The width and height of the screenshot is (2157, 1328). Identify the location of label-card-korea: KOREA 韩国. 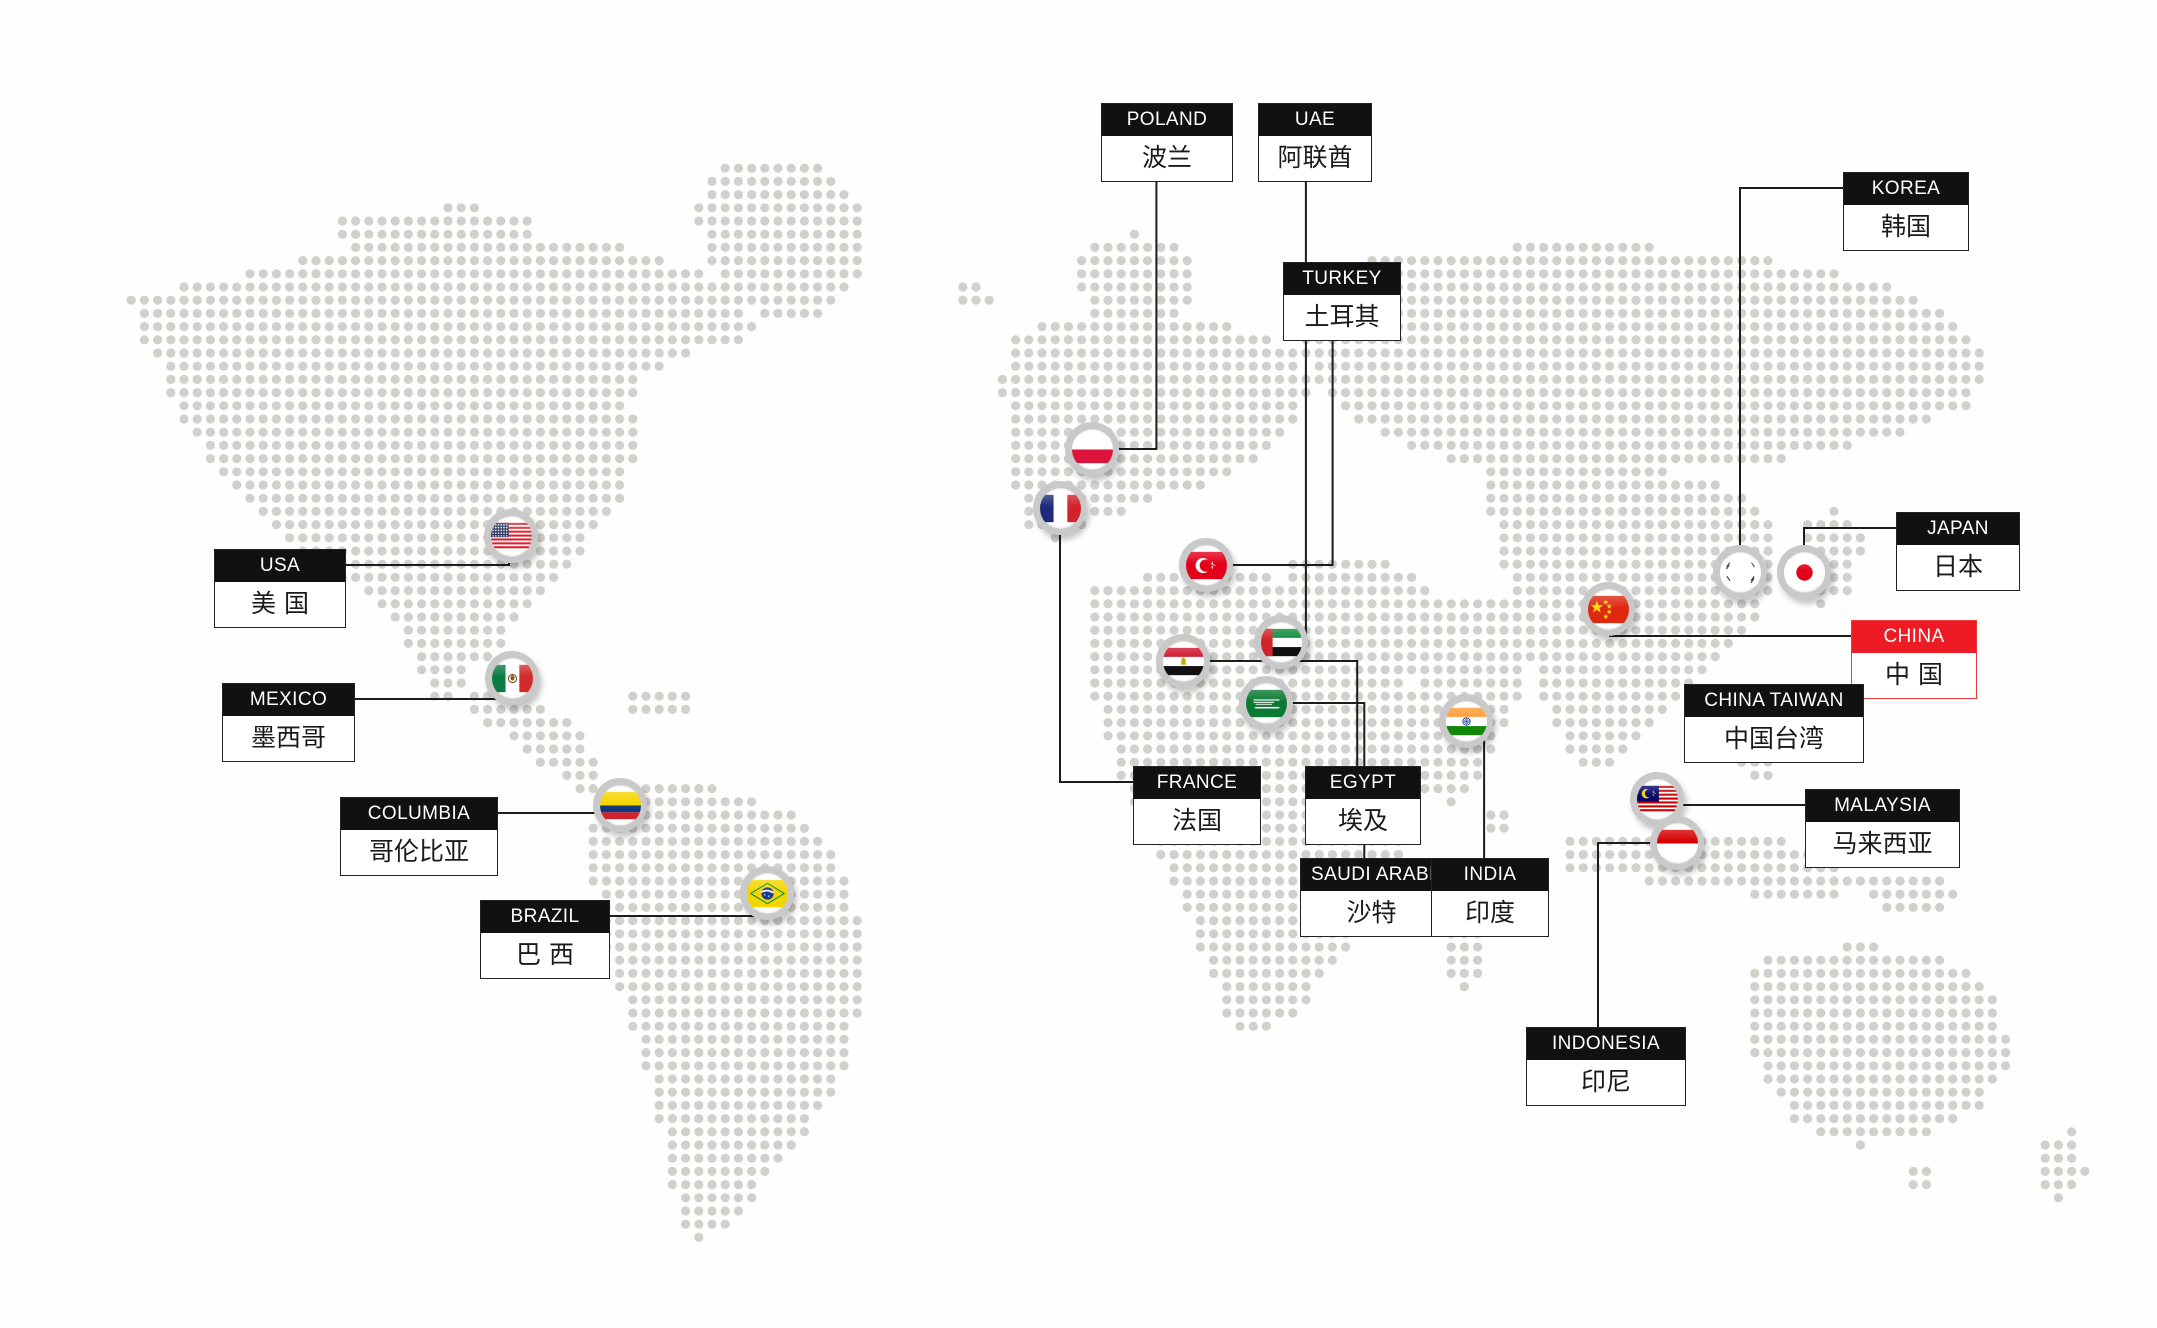
(1906, 211).